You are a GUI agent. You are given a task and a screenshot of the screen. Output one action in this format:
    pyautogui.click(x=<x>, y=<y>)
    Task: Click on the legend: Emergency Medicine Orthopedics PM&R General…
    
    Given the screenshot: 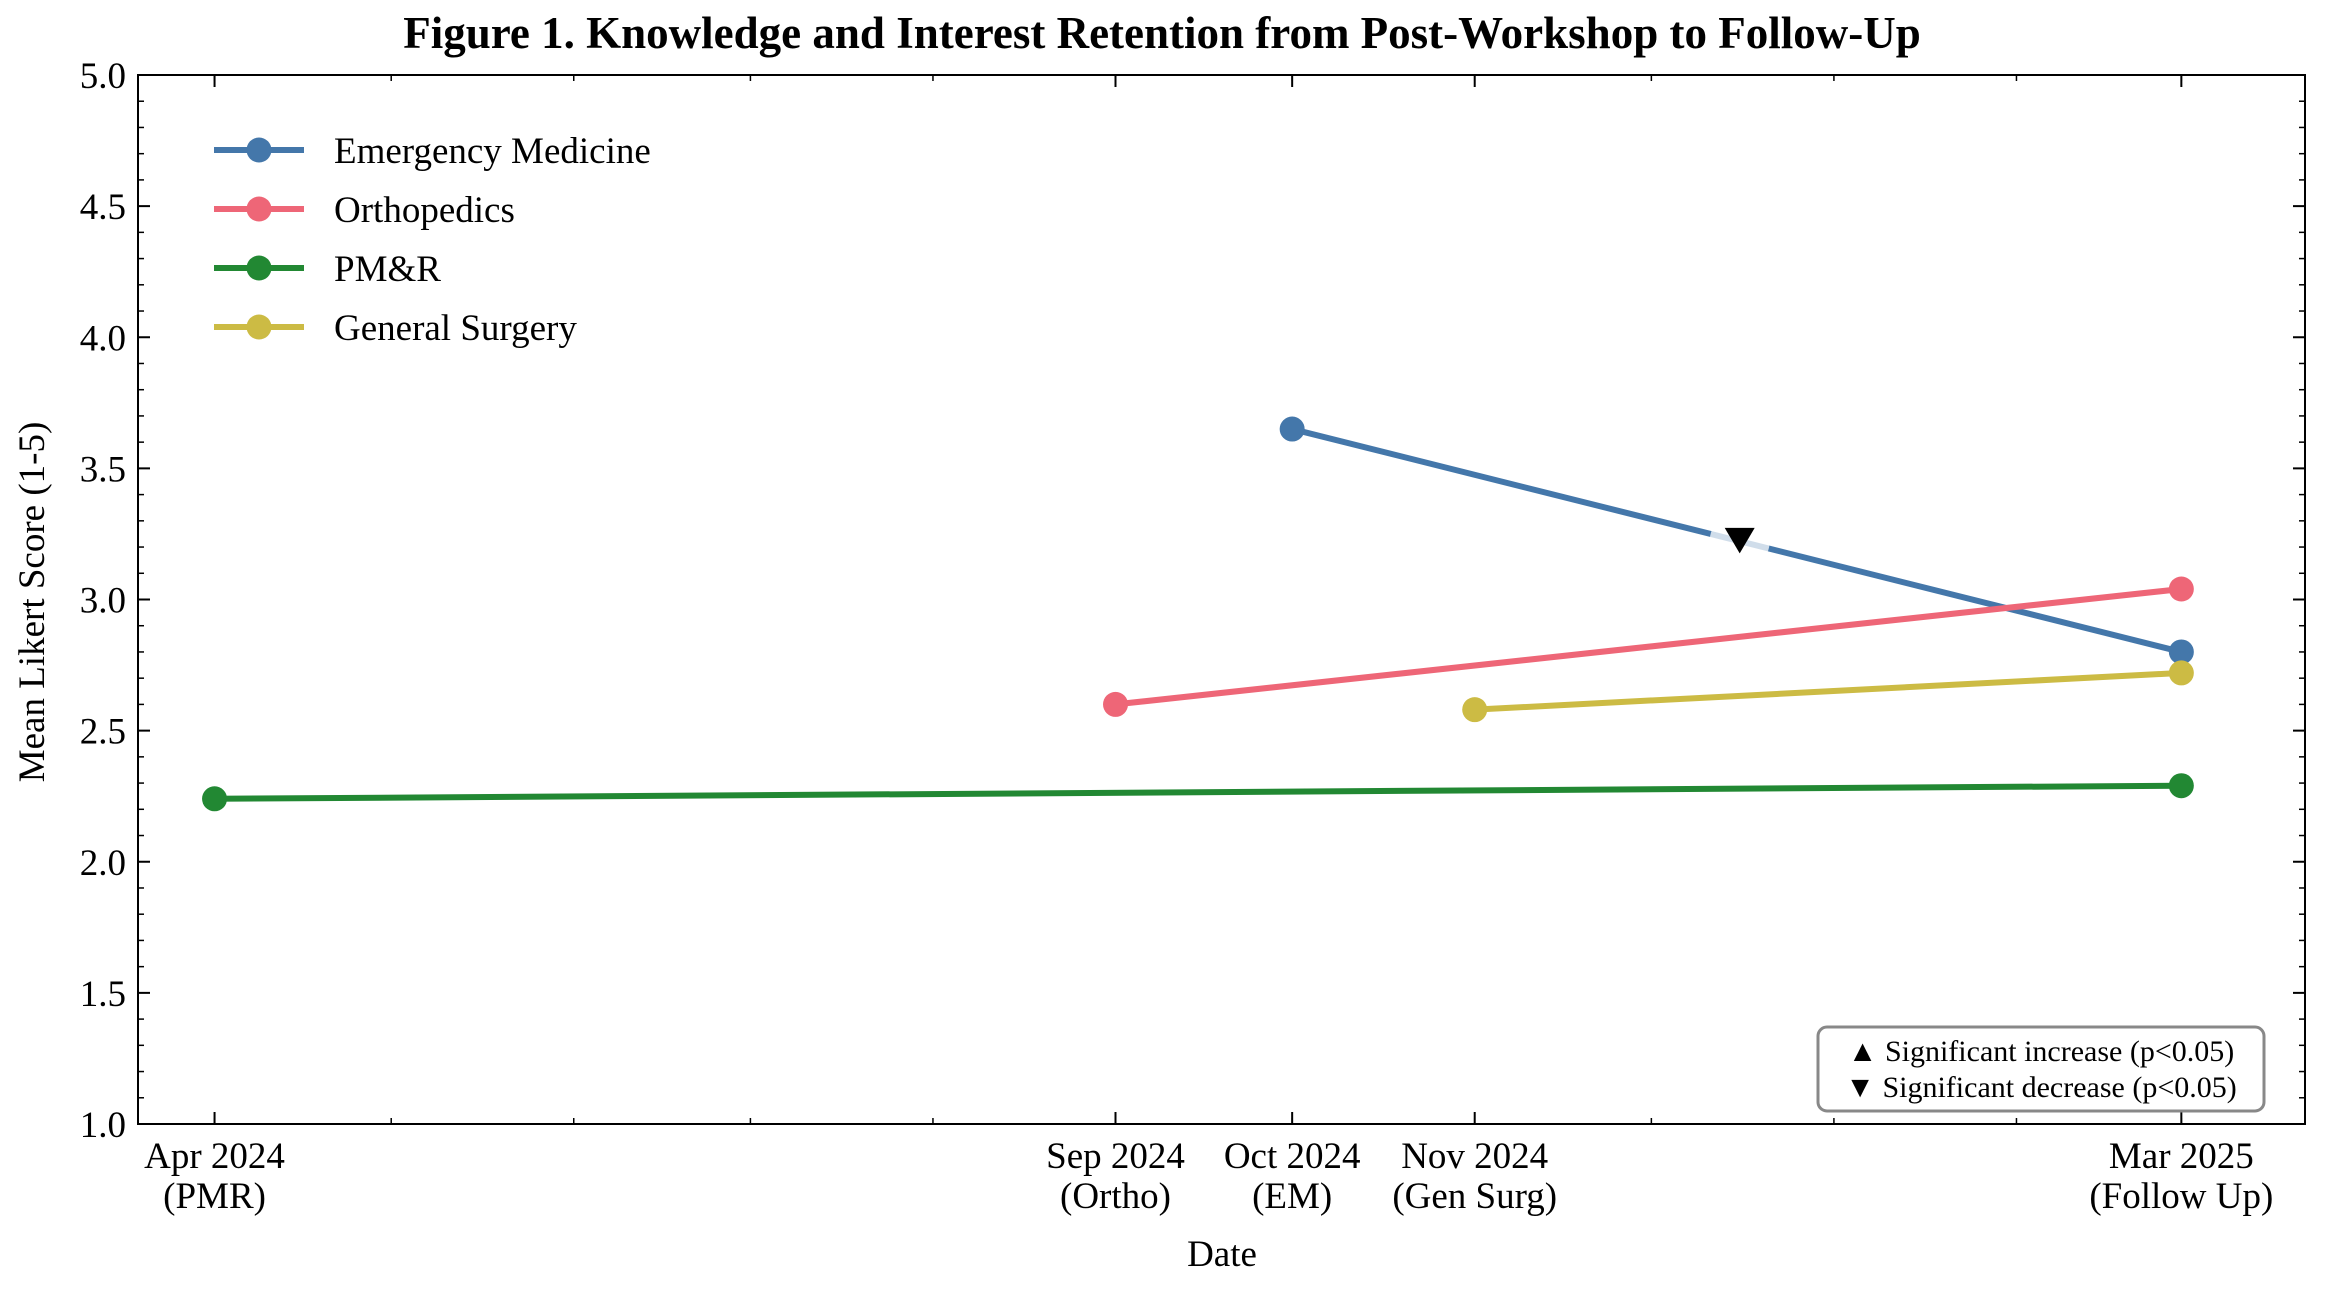 What is the action you would take?
    pyautogui.click(x=432, y=240)
    